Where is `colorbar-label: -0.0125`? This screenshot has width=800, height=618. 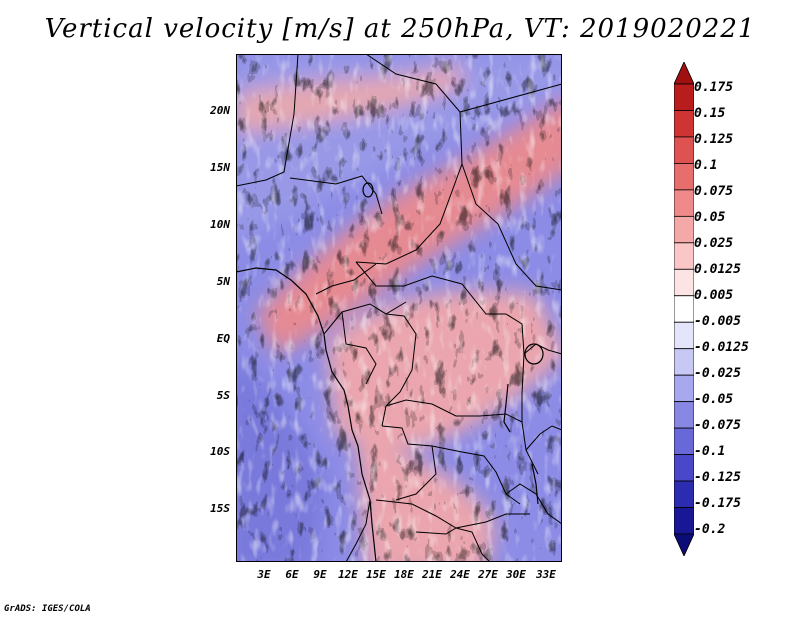
colorbar-label: -0.0125 is located at coordinates (721, 347).